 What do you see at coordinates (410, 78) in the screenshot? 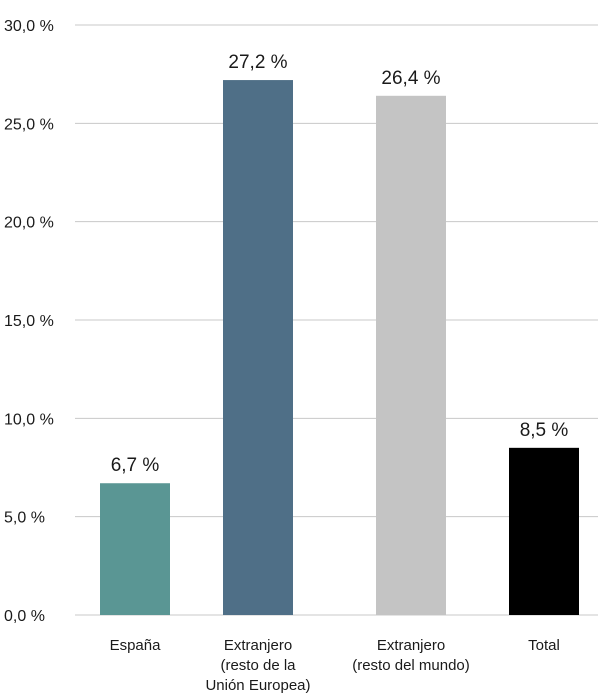
I see `data-label: 26,4 %` at bounding box center [410, 78].